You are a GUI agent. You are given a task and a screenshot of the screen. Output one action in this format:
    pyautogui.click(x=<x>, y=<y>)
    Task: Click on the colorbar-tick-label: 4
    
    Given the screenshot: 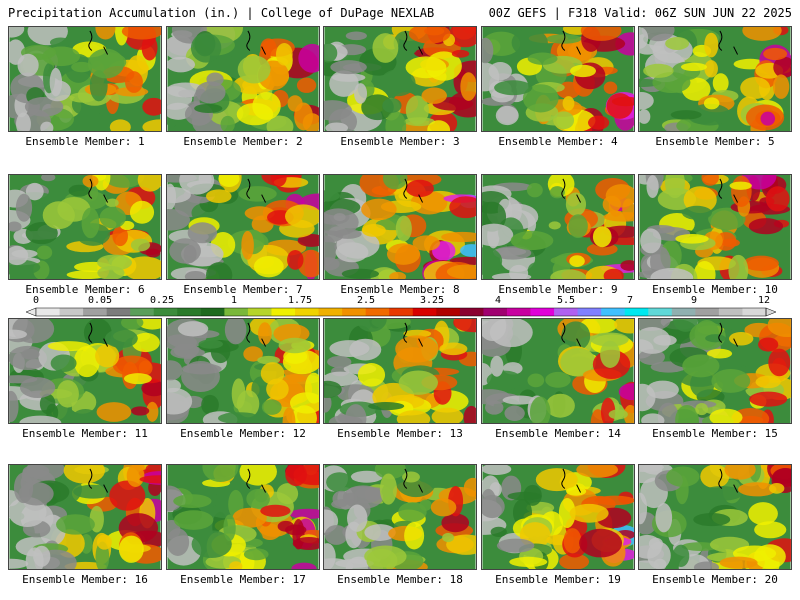 What is the action you would take?
    pyautogui.click(x=498, y=300)
    